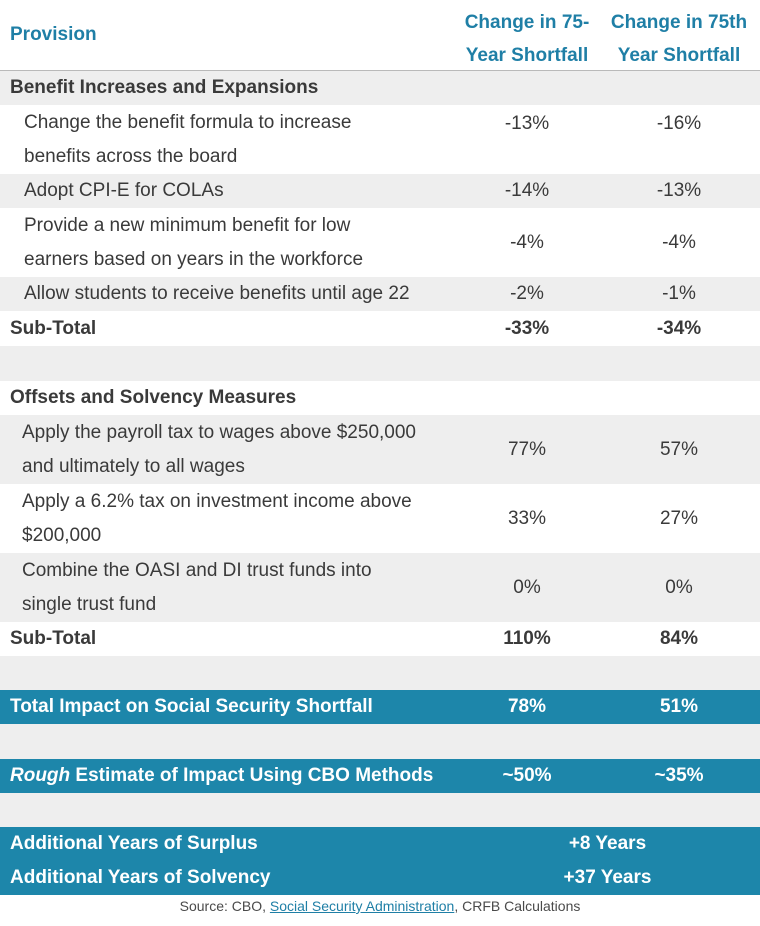 Image resolution: width=760 pixels, height=926 pixels. Describe the element at coordinates (153, 397) in the screenshot. I see `section-title: Offsets and Solvency Measures` at that location.